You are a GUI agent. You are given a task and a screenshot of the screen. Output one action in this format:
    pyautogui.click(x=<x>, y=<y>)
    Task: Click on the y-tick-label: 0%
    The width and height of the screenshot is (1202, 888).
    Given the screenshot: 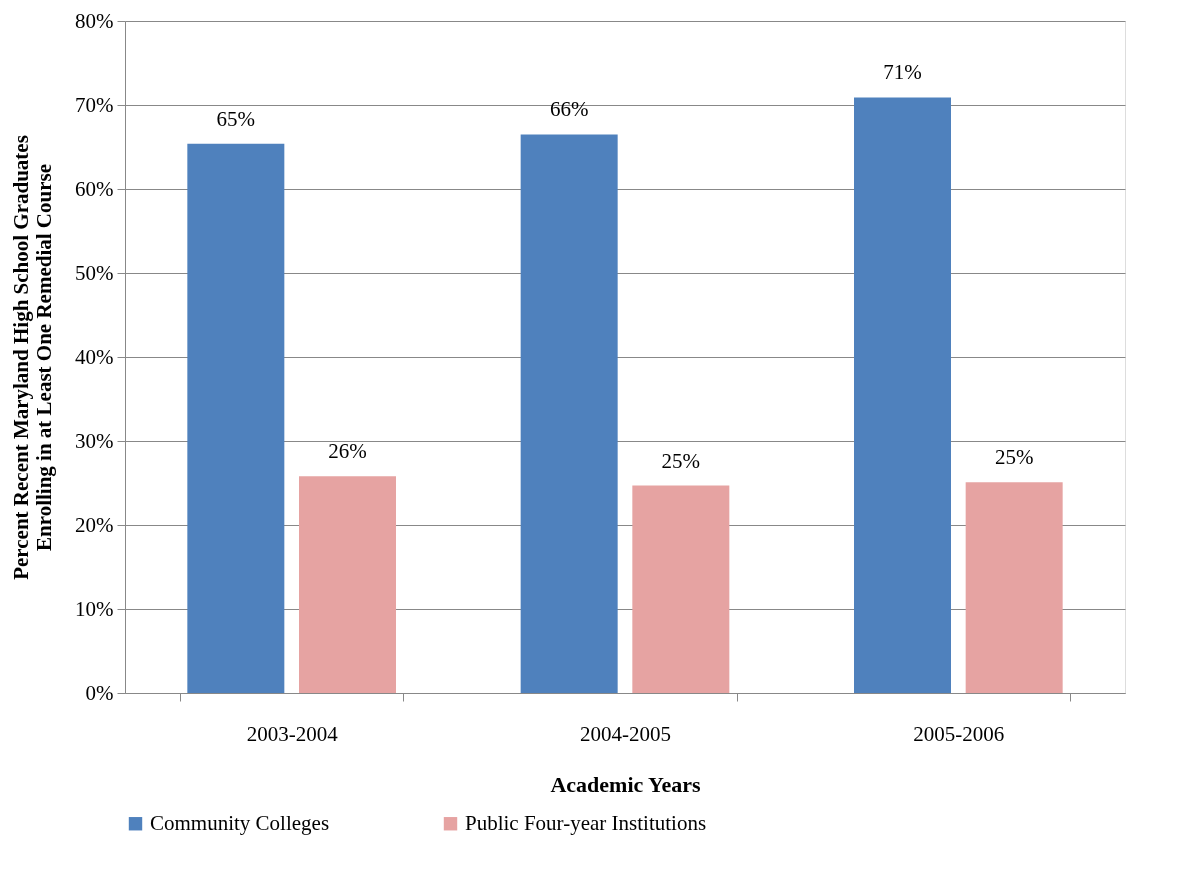 What is the action you would take?
    pyautogui.click(x=99, y=692)
    